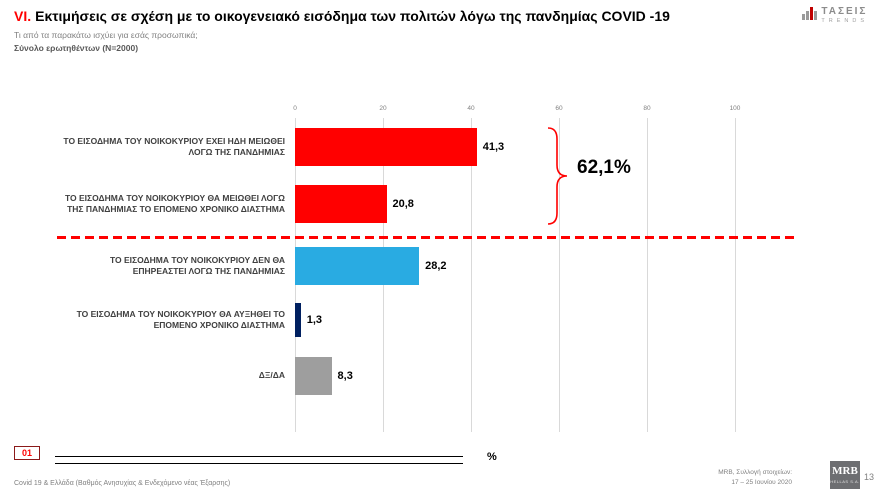 This screenshot has height=495, width=880. I want to click on footer-rule-bottom, so click(259, 463).